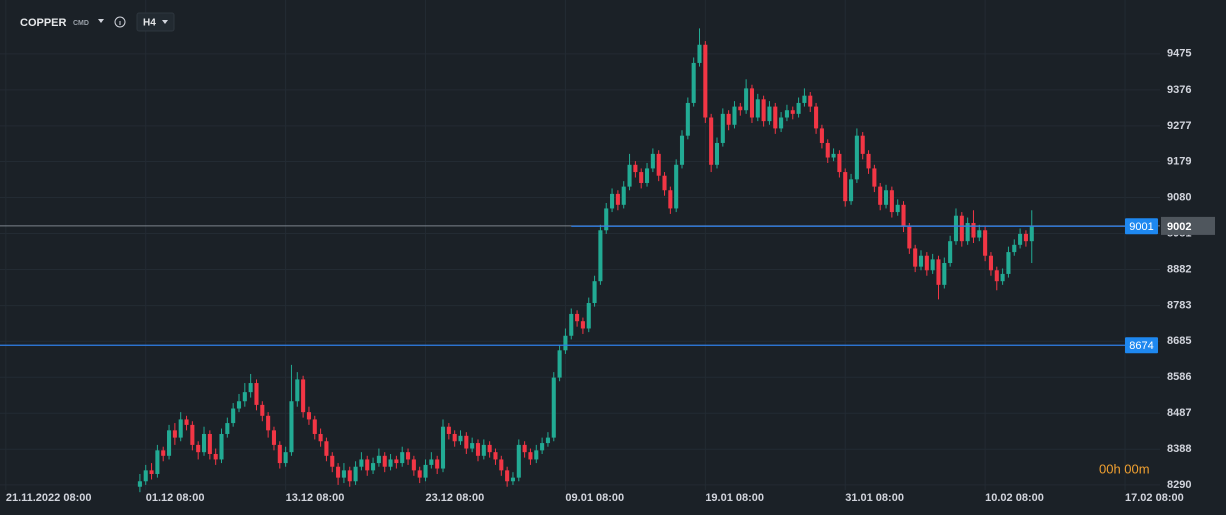 The image size is (1226, 515). Describe the element at coordinates (1179, 341) in the screenshot. I see `y-tick-label: 8685` at that location.